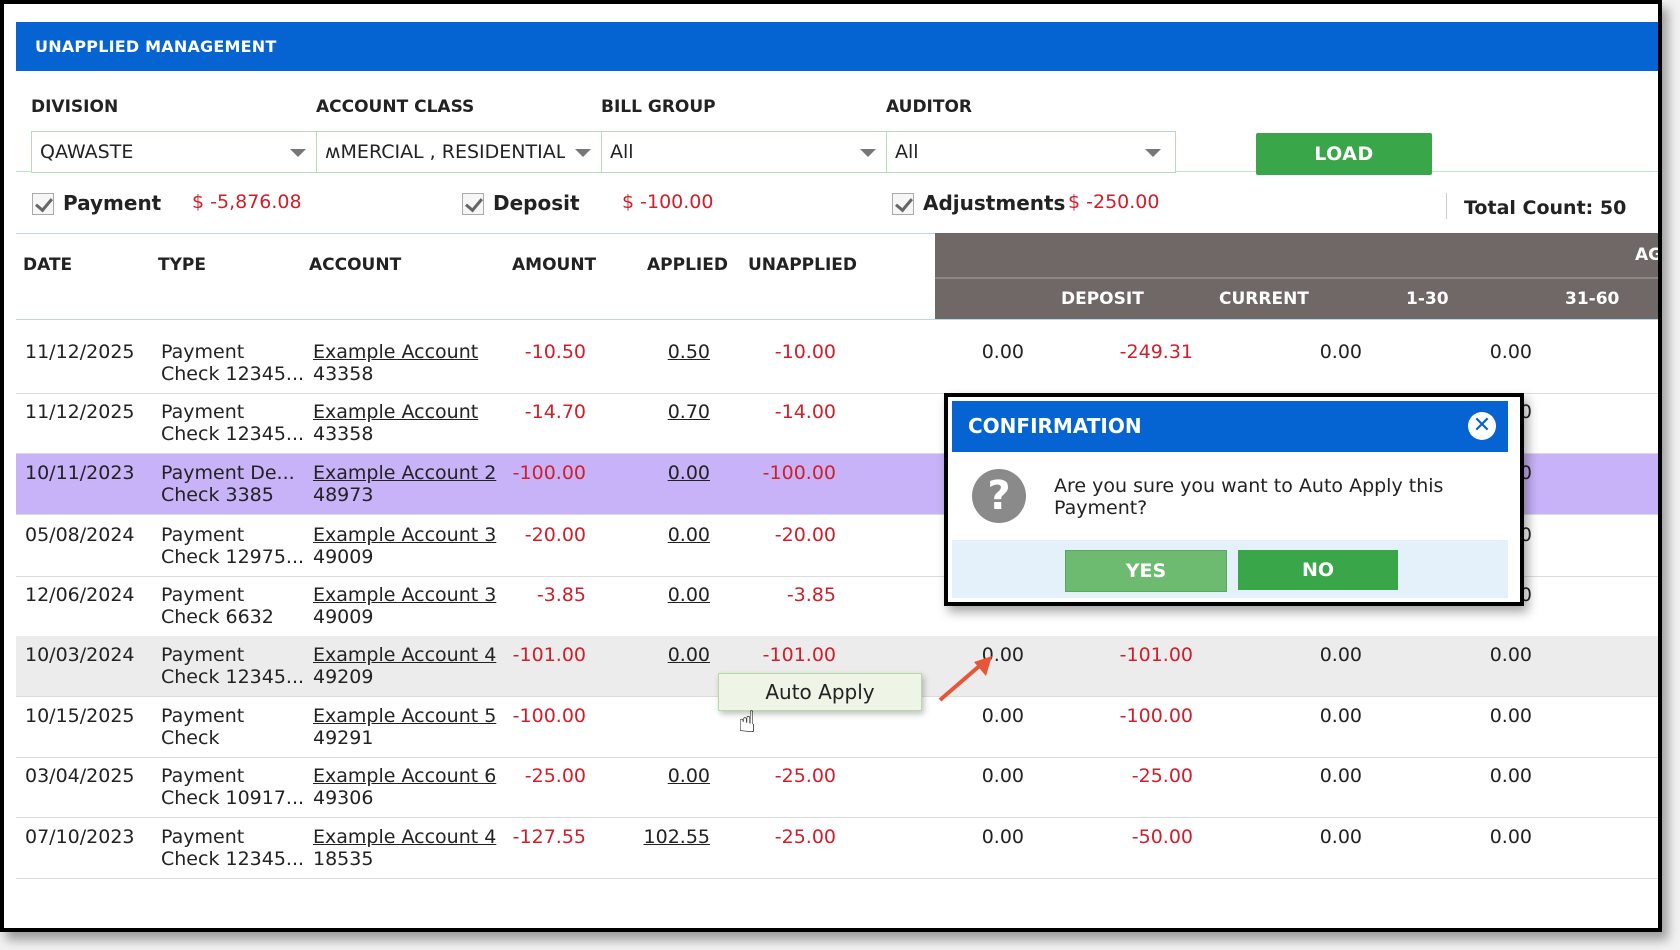  What do you see at coordinates (182, 265) in the screenshot?
I see `col-type: TYPE` at bounding box center [182, 265].